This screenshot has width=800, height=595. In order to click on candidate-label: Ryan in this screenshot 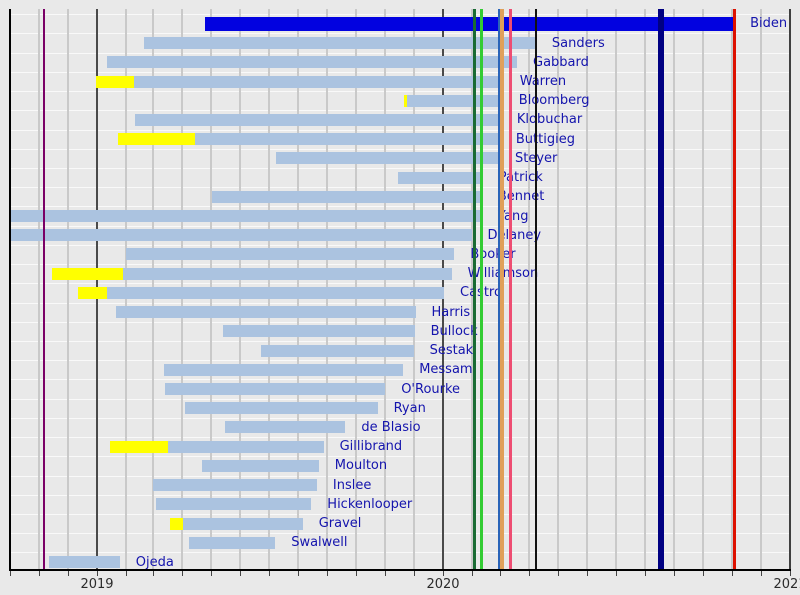, I will do `click(409, 408)`.